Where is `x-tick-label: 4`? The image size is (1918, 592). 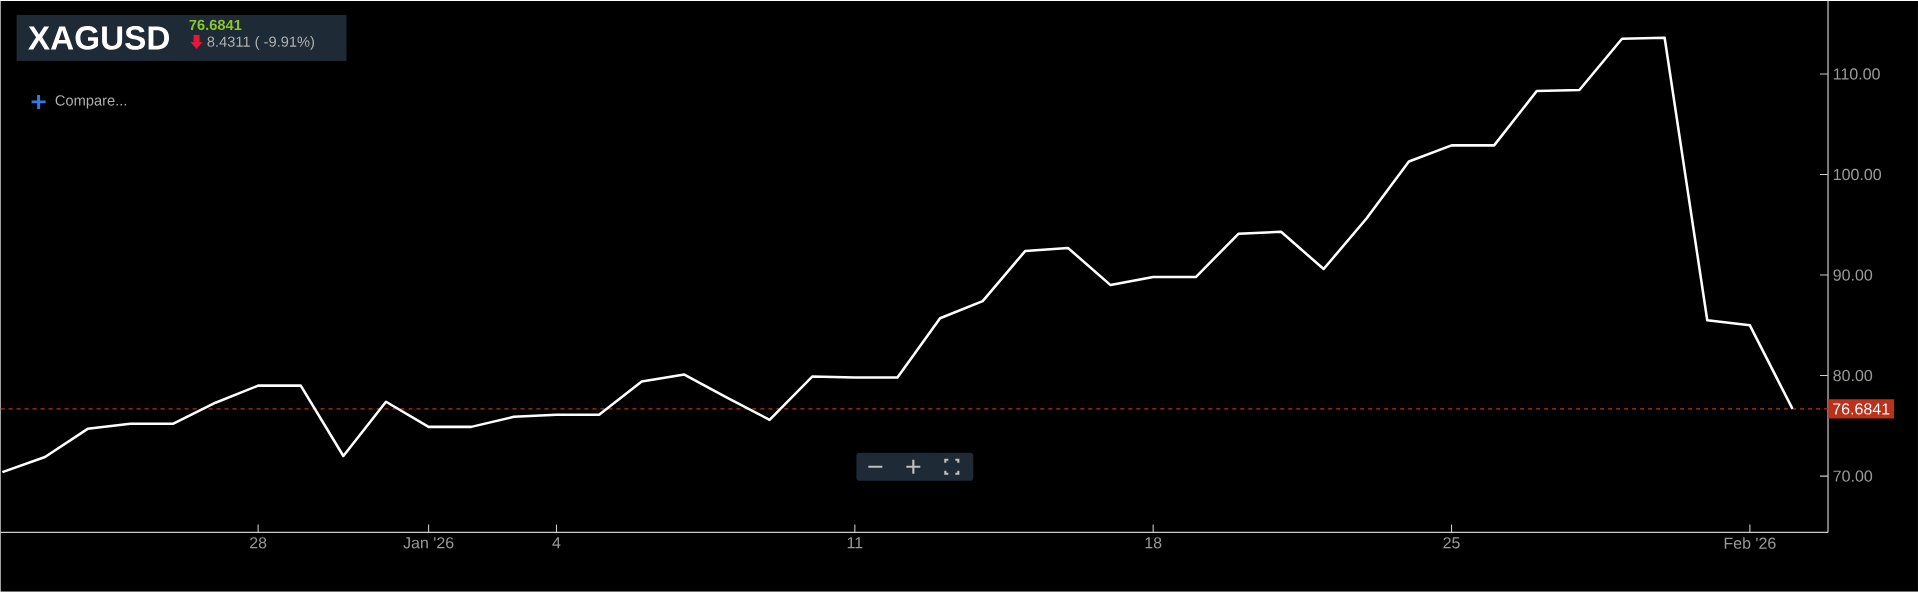 x-tick-label: 4 is located at coordinates (556, 543).